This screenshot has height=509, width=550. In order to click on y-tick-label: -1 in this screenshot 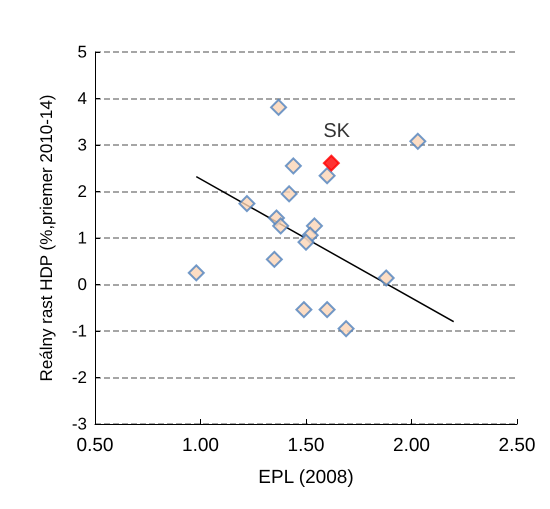, I will do `click(79, 331)`.